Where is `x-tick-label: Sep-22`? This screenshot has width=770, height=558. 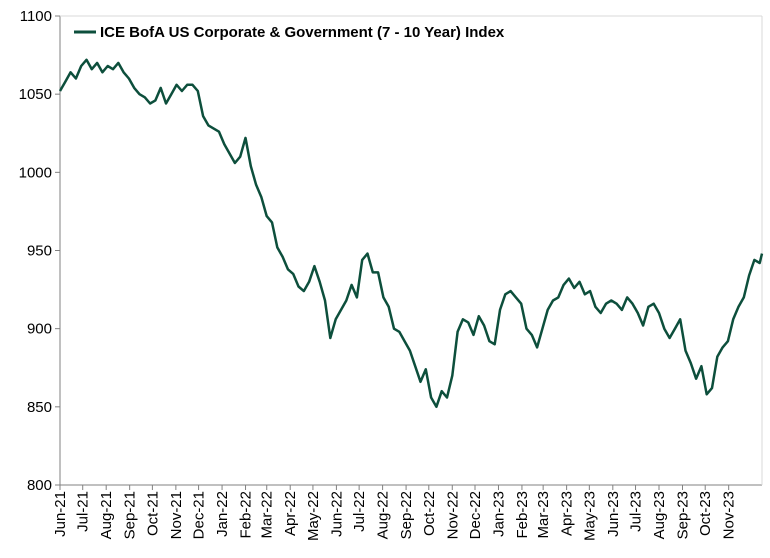 x-tick-label: Sep-22 is located at coordinates (406, 515).